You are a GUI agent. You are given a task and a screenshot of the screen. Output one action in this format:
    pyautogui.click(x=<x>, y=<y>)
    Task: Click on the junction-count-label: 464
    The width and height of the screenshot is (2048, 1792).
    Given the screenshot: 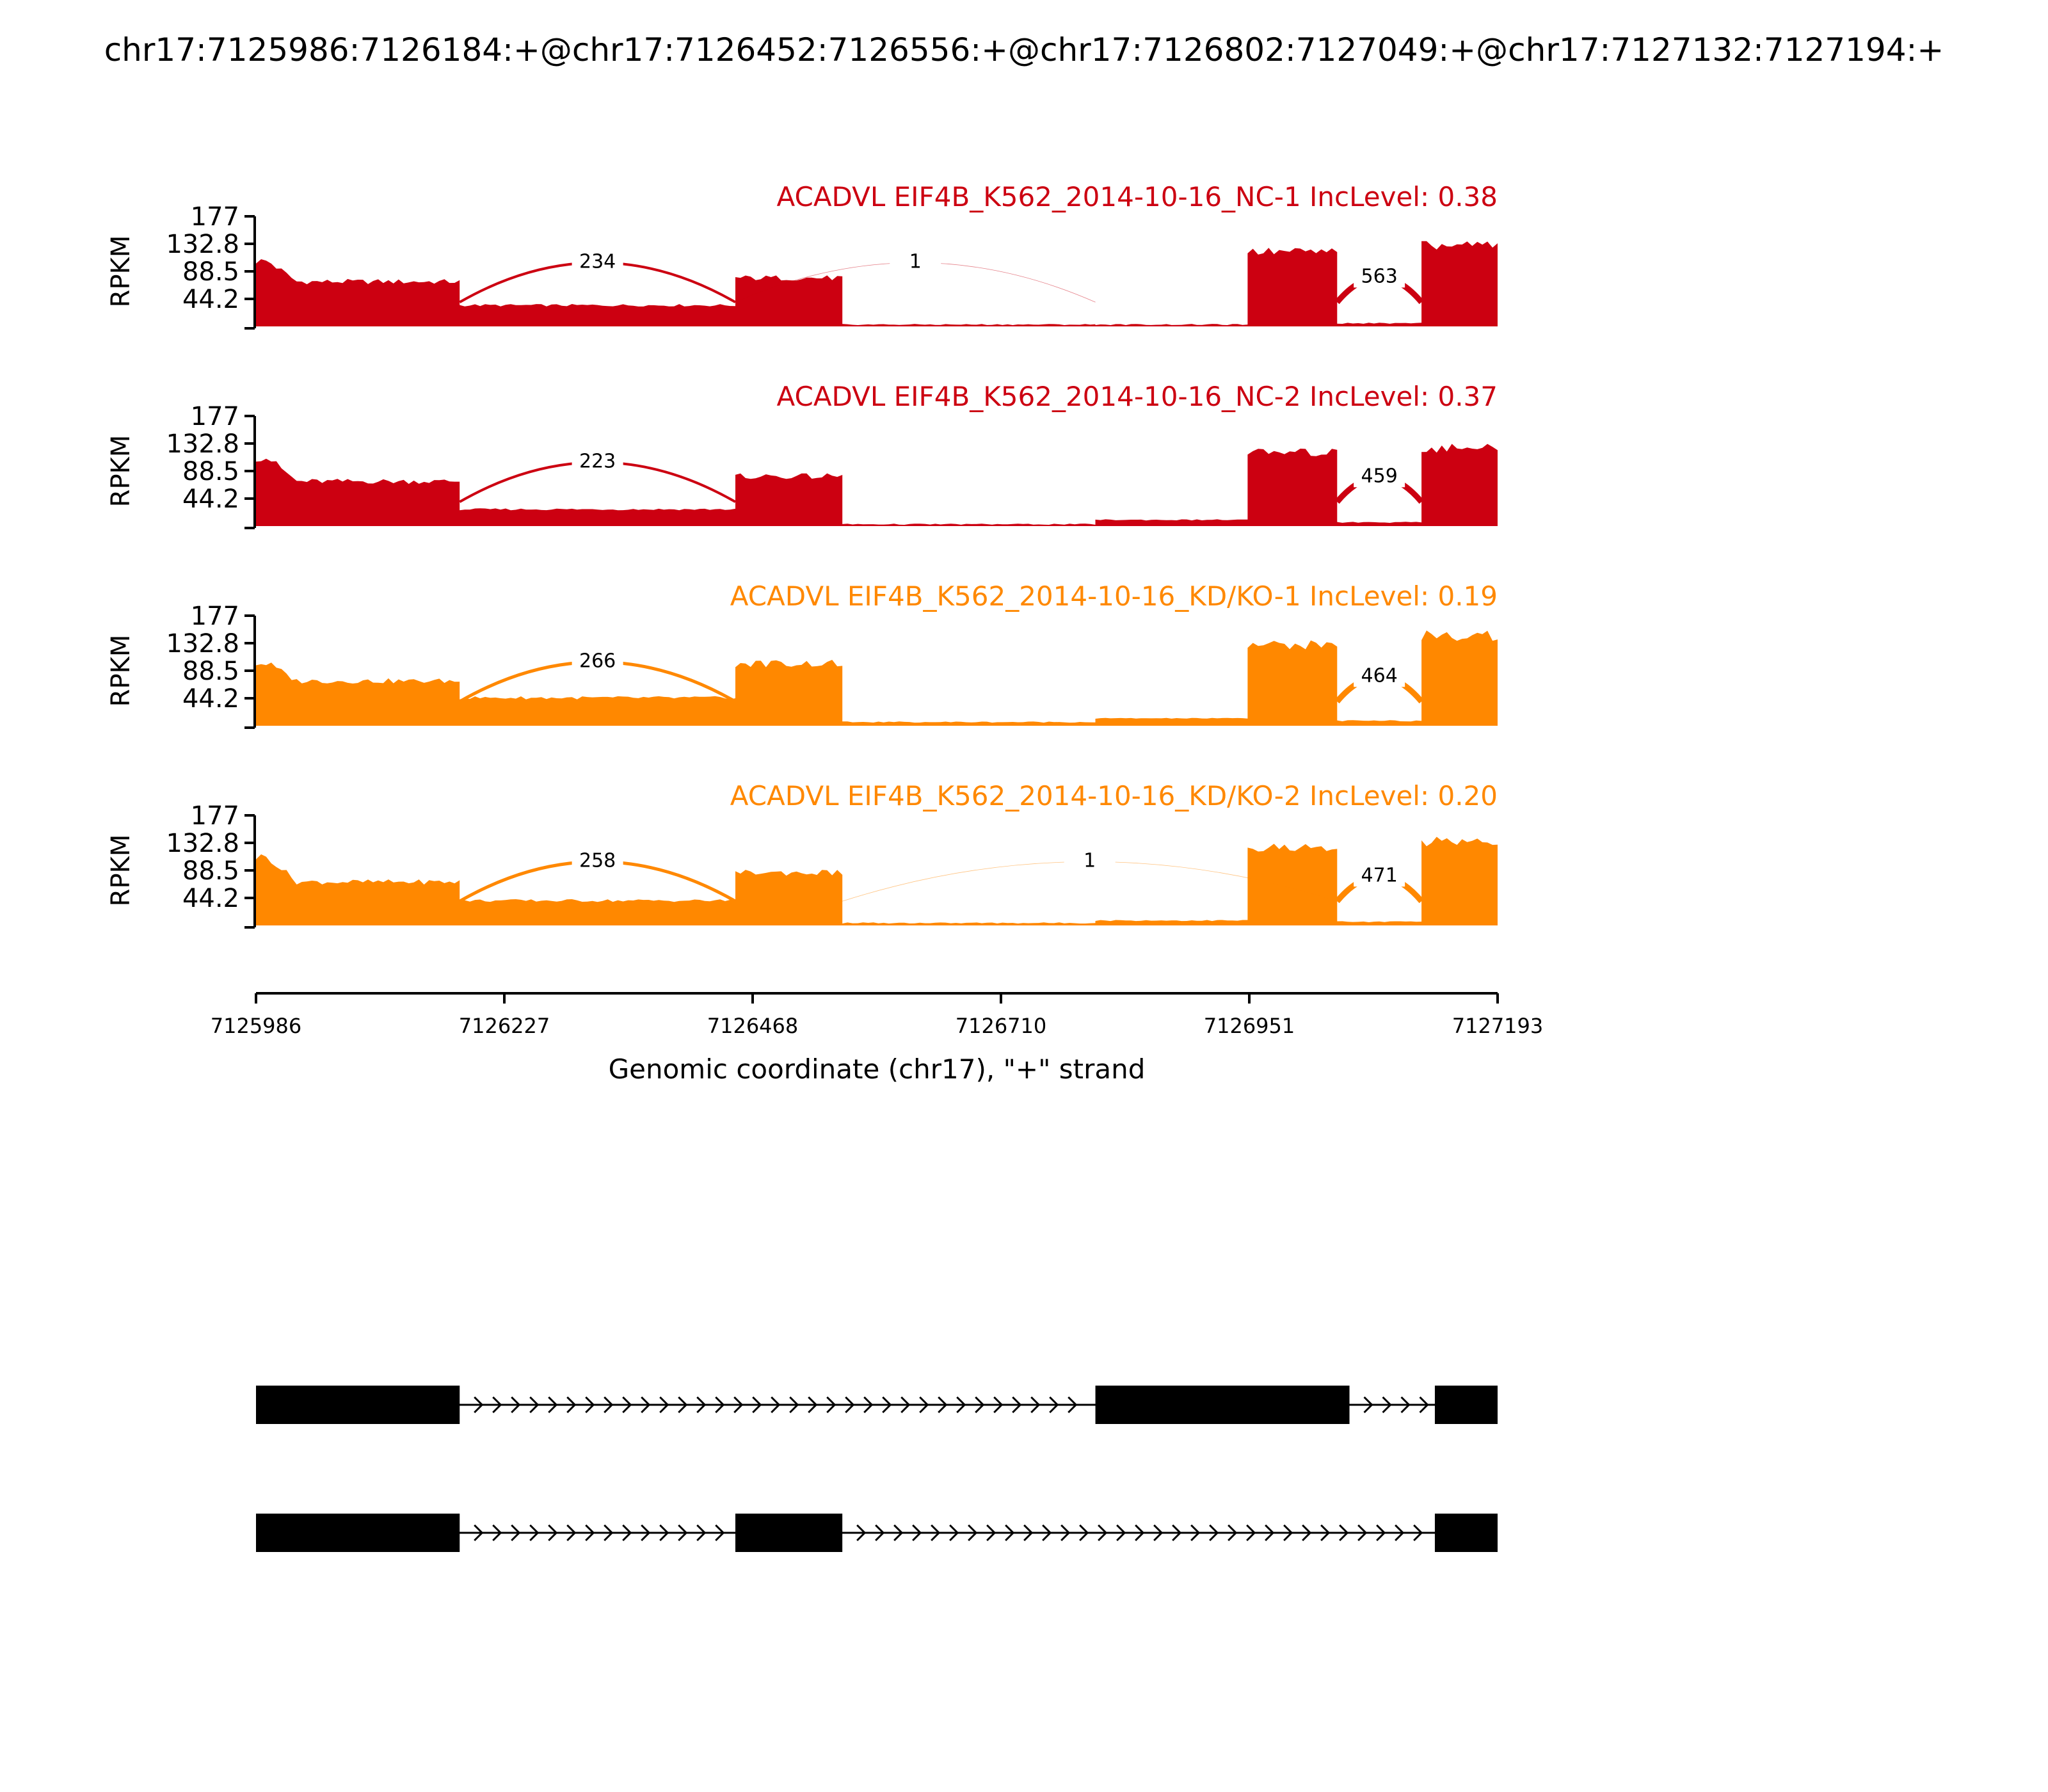 What is the action you would take?
    pyautogui.click(x=1379, y=675)
    